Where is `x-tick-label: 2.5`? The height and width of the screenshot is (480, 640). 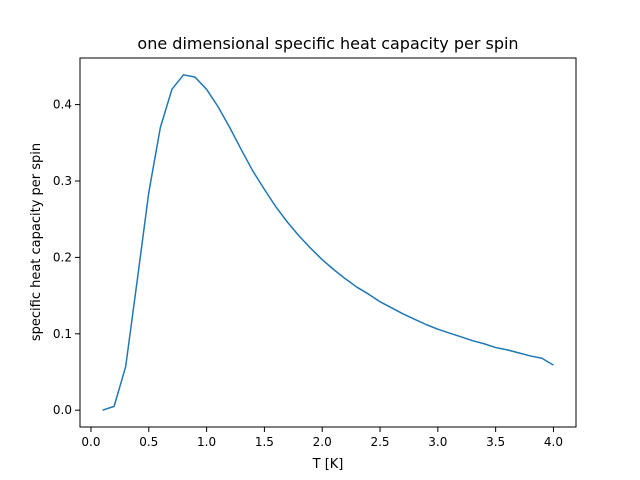
x-tick-label: 2.5 is located at coordinates (379, 442).